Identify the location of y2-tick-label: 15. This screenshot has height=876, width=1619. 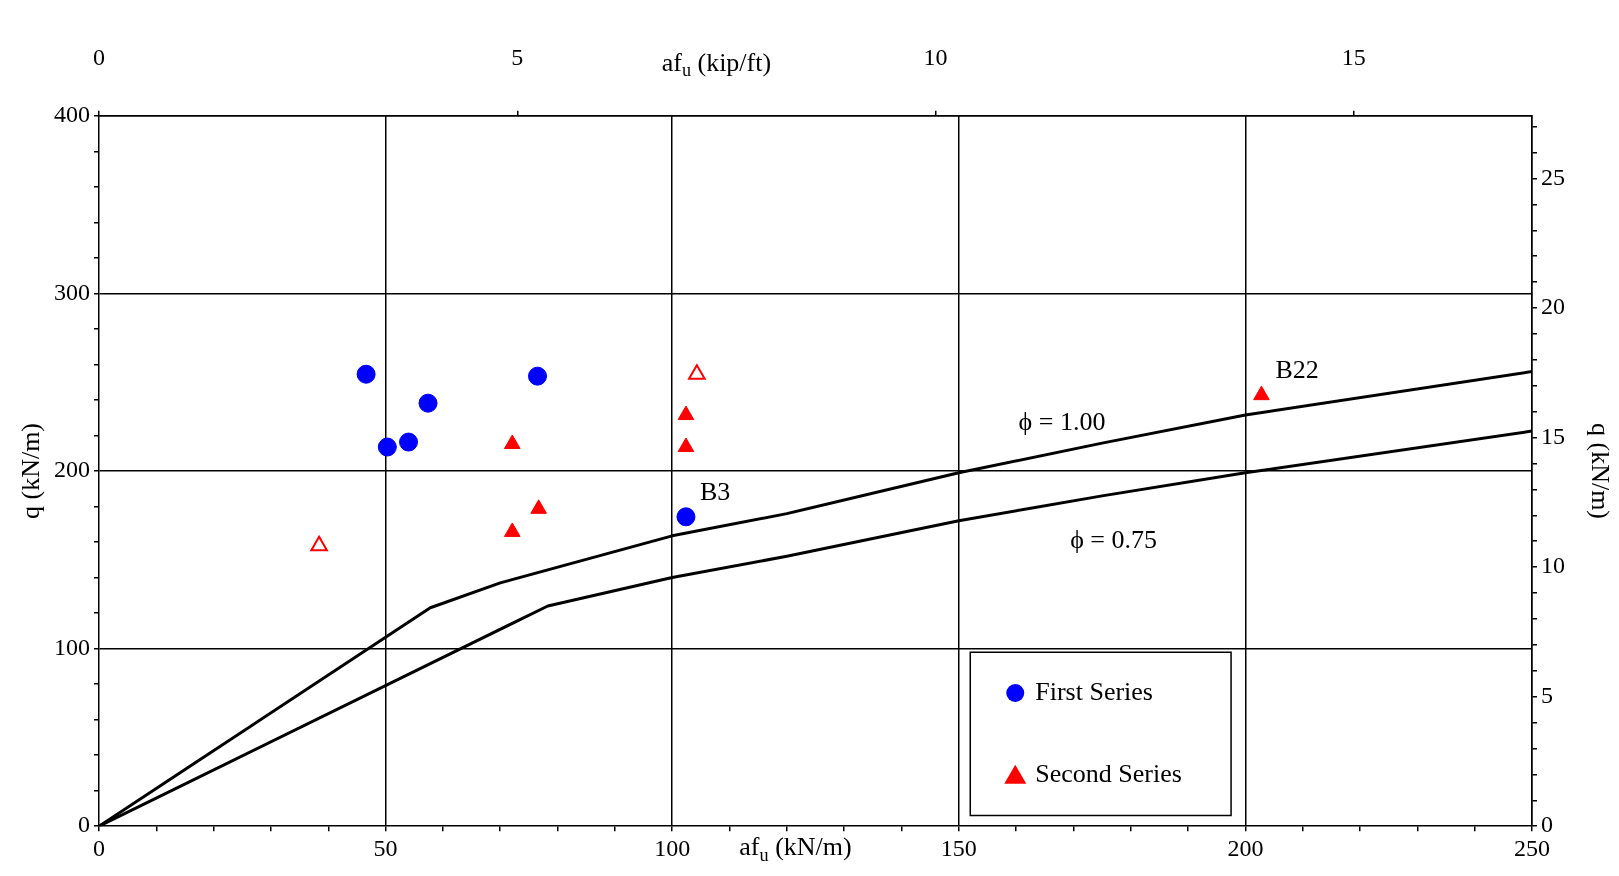
(1553, 435).